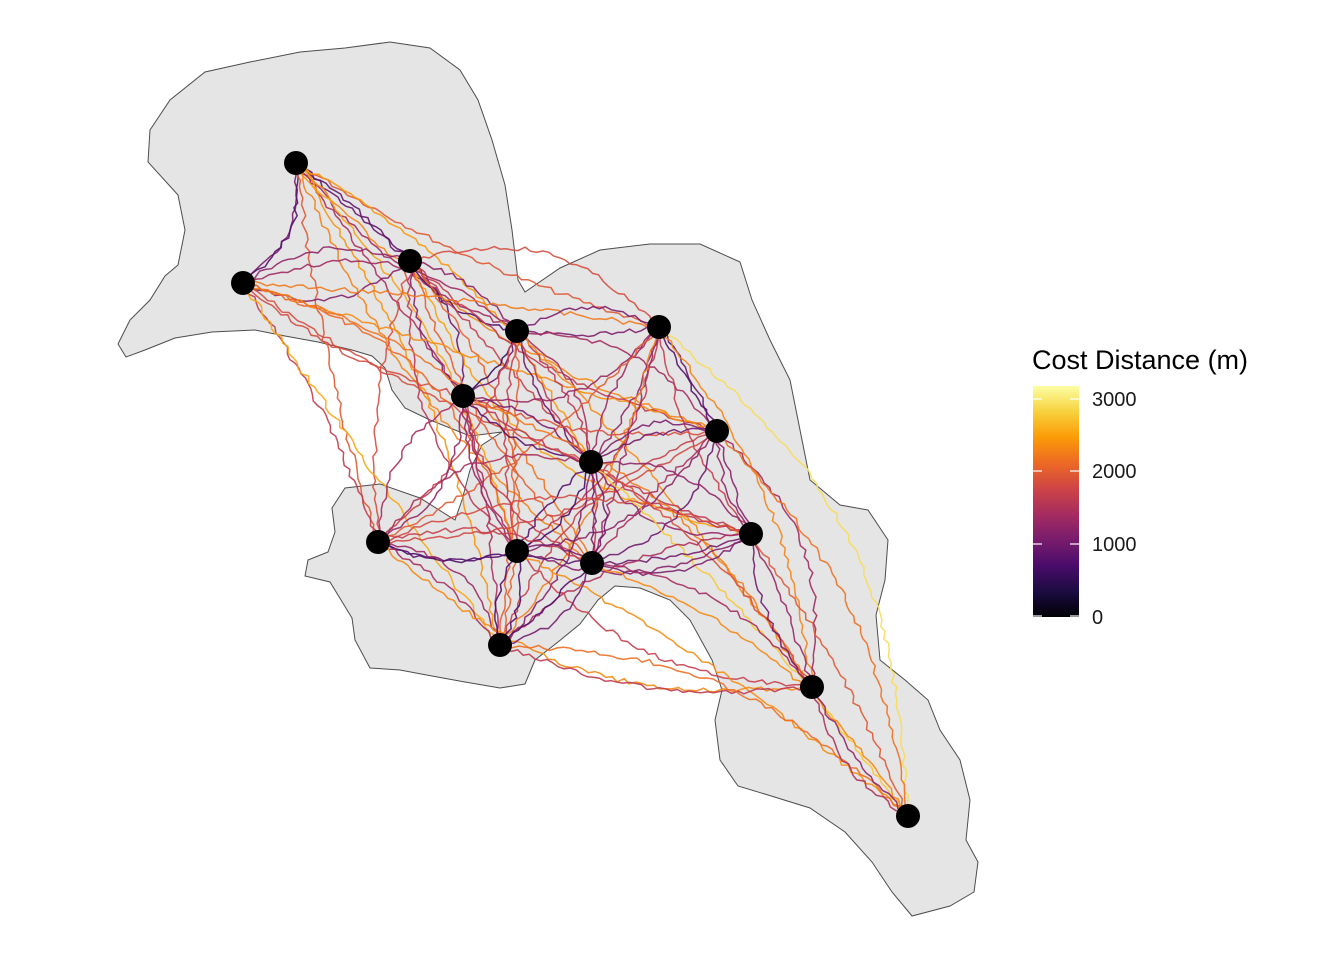  I want to click on legend-tick-label: 0, so click(1097, 618).